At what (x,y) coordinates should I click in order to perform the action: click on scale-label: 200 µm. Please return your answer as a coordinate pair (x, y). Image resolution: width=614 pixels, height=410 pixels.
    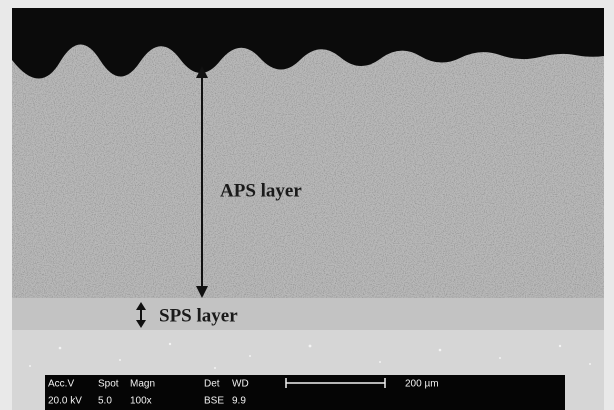
    Looking at the image, I should click on (422, 384).